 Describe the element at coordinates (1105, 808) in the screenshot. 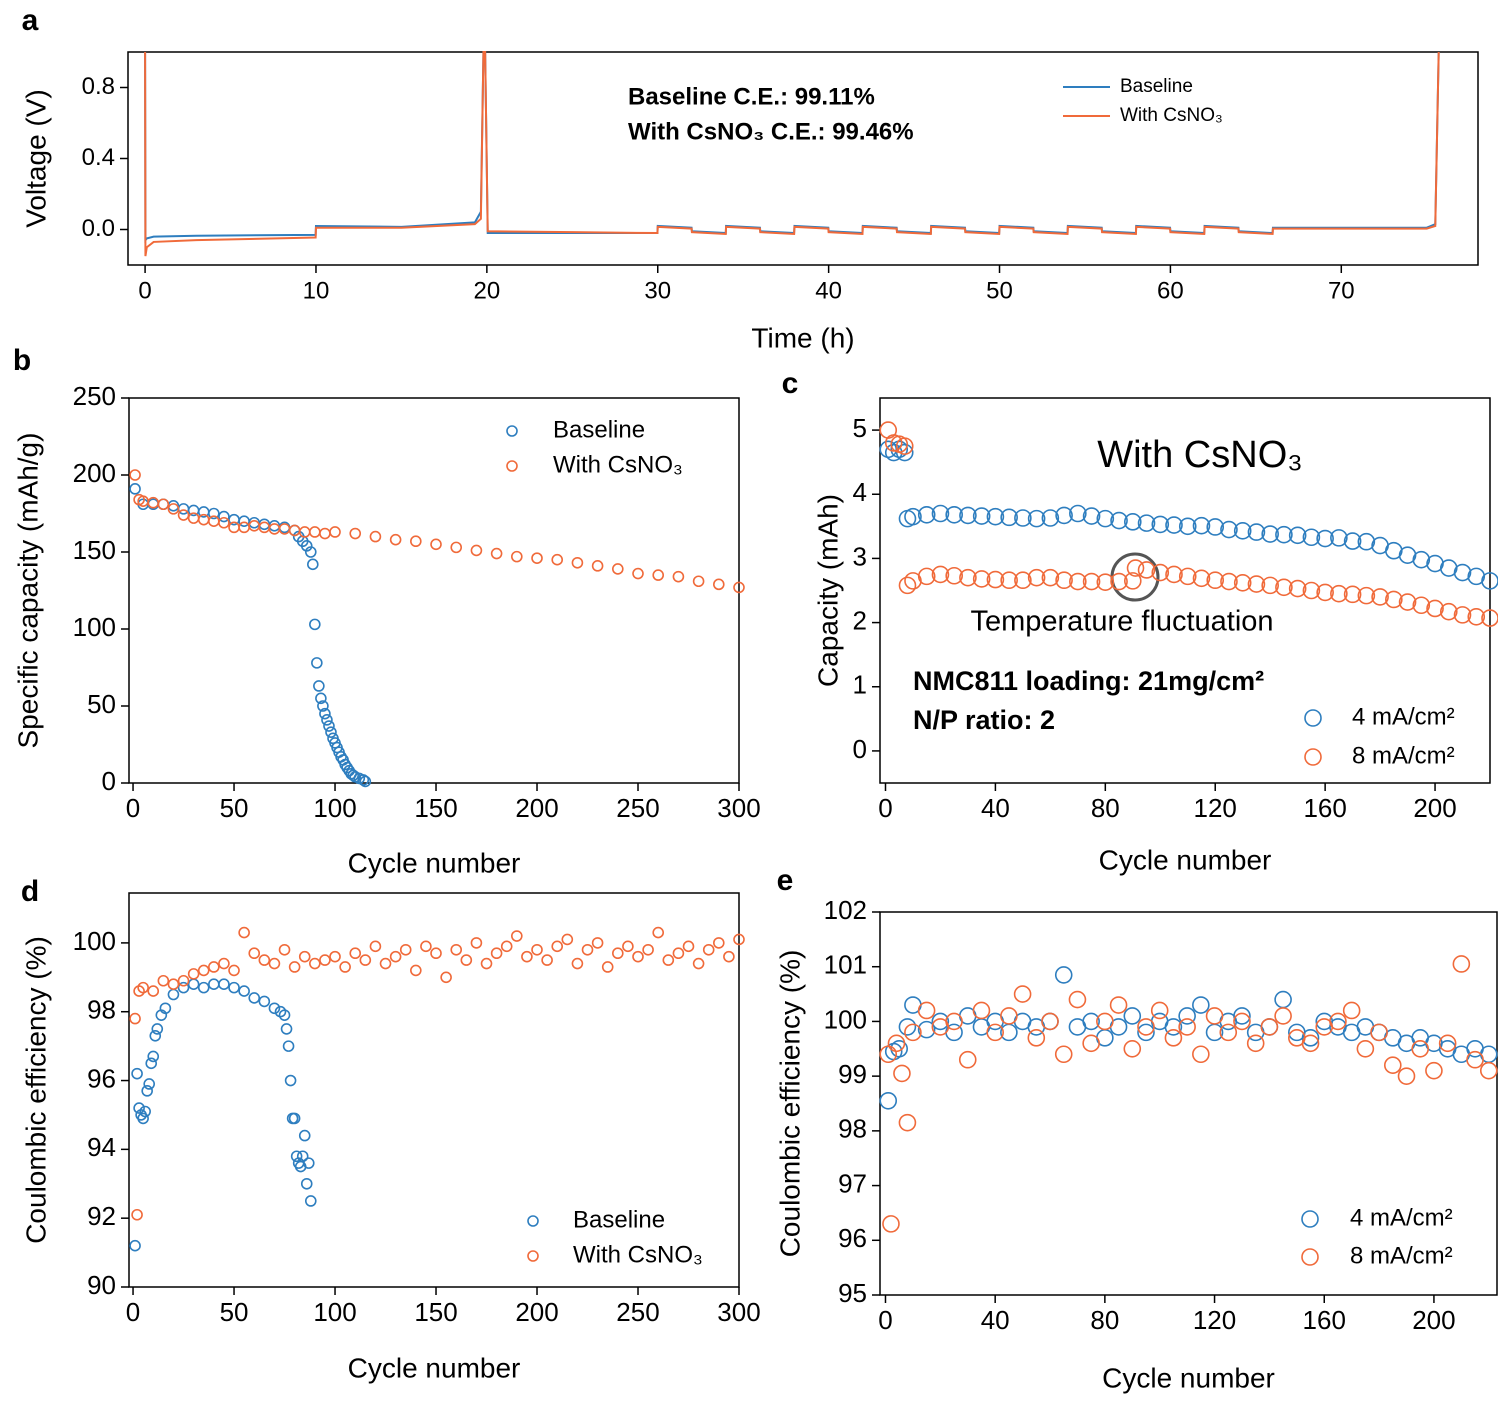

I see `x-tick-label: 80` at that location.